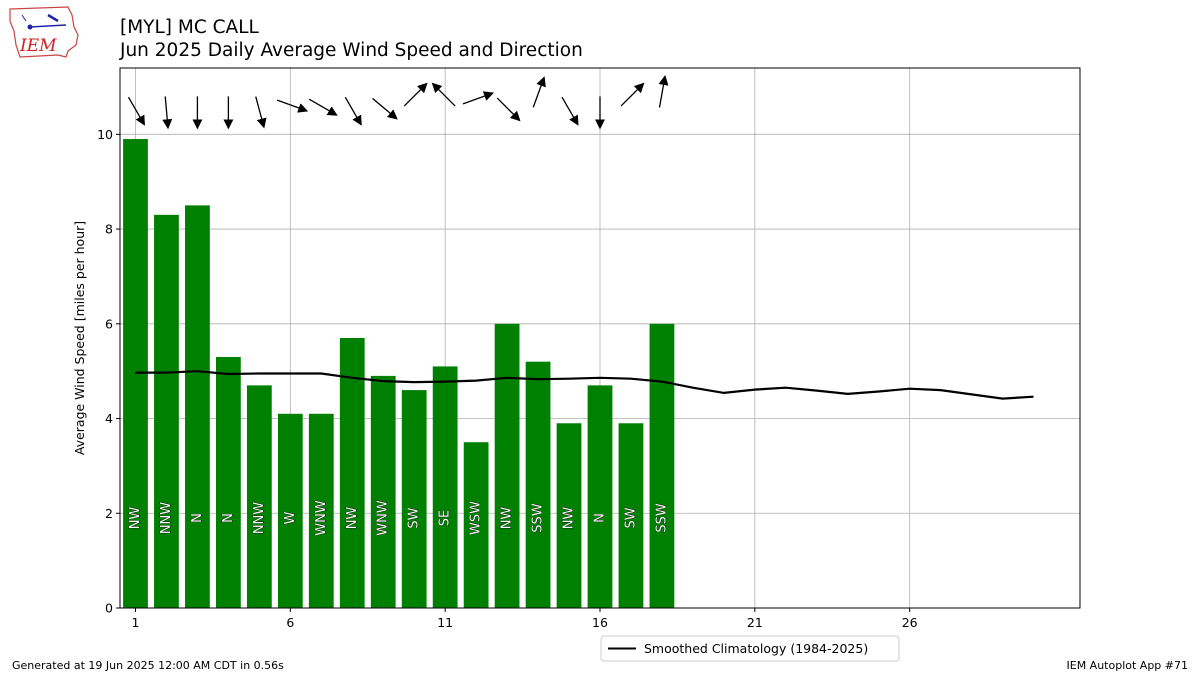 Image resolution: width=1200 pixels, height=675 pixels. Describe the element at coordinates (44, 32) in the screenshot. I see `iem-logo: IEM` at that location.